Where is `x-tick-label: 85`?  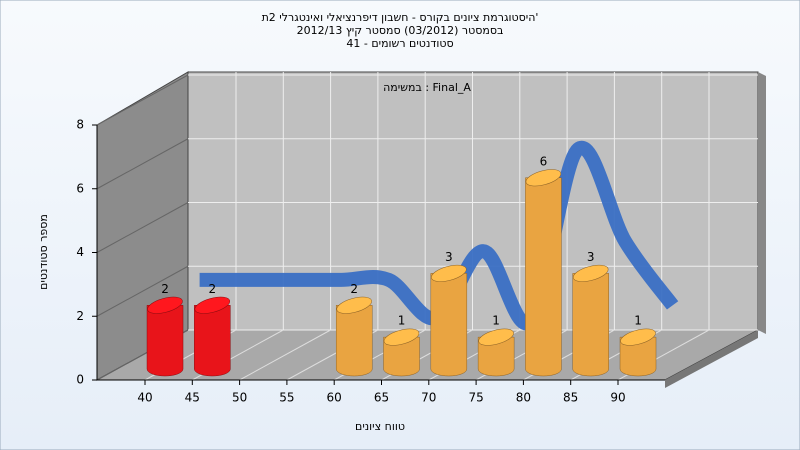
x-tick-label: 85 is located at coordinates (570, 398).